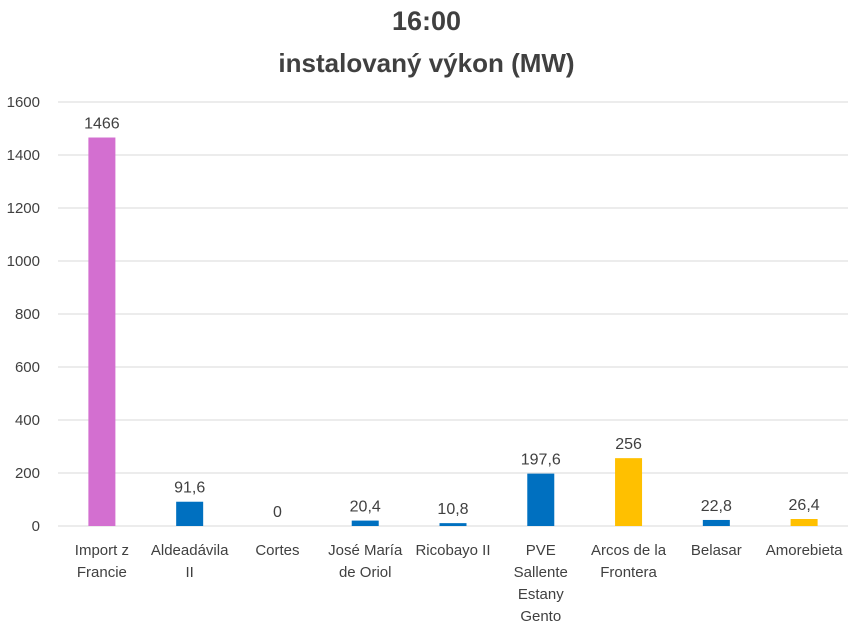 This screenshot has height=634, width=853. Describe the element at coordinates (628, 444) in the screenshot. I see `data-label: 256` at that location.